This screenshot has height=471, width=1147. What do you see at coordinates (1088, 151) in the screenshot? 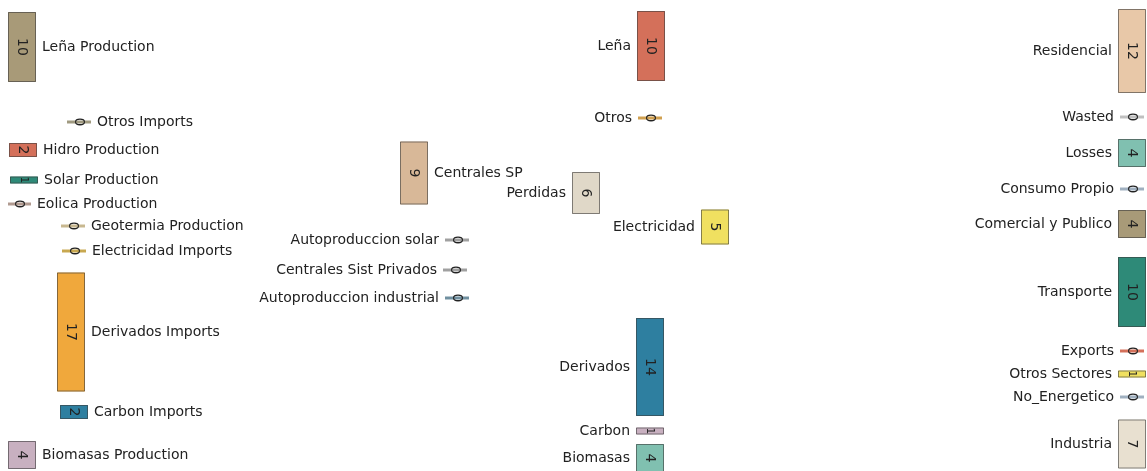
I see `category-label: Losses` at bounding box center [1088, 151].